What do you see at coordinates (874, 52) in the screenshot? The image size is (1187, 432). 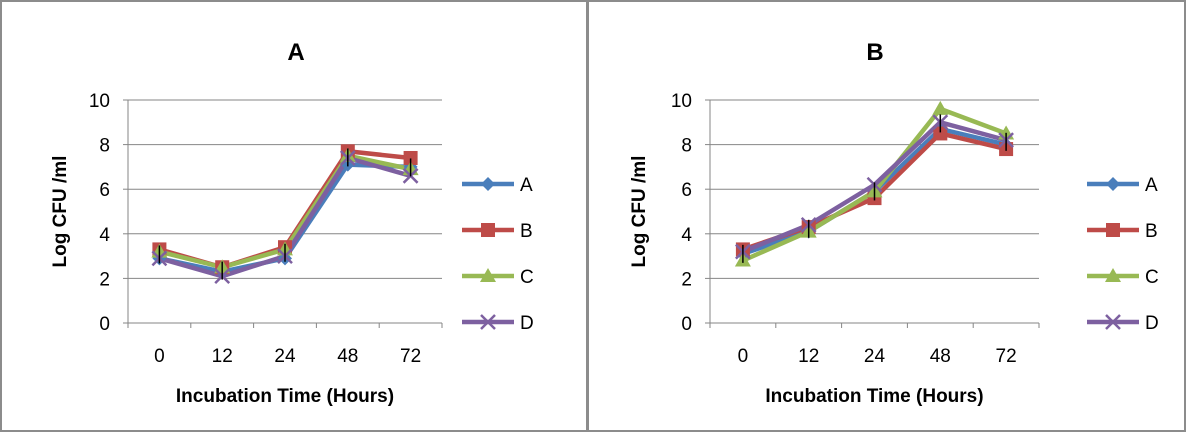 I see `chart-title: B` at bounding box center [874, 52].